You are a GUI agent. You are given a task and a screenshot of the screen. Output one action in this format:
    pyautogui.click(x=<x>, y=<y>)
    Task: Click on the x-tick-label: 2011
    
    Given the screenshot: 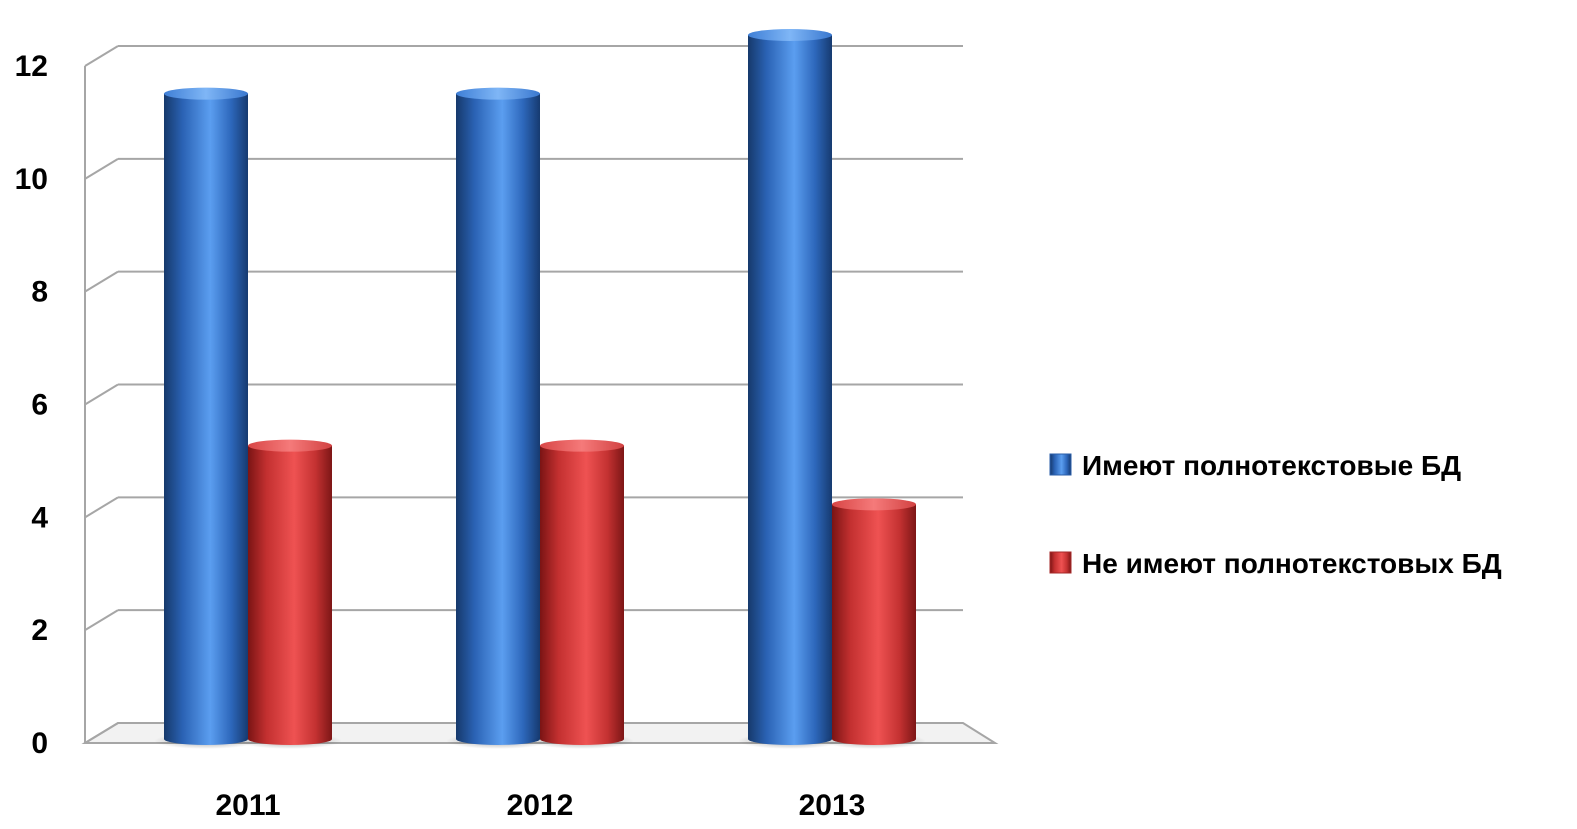 What is the action you would take?
    pyautogui.click(x=247, y=805)
    